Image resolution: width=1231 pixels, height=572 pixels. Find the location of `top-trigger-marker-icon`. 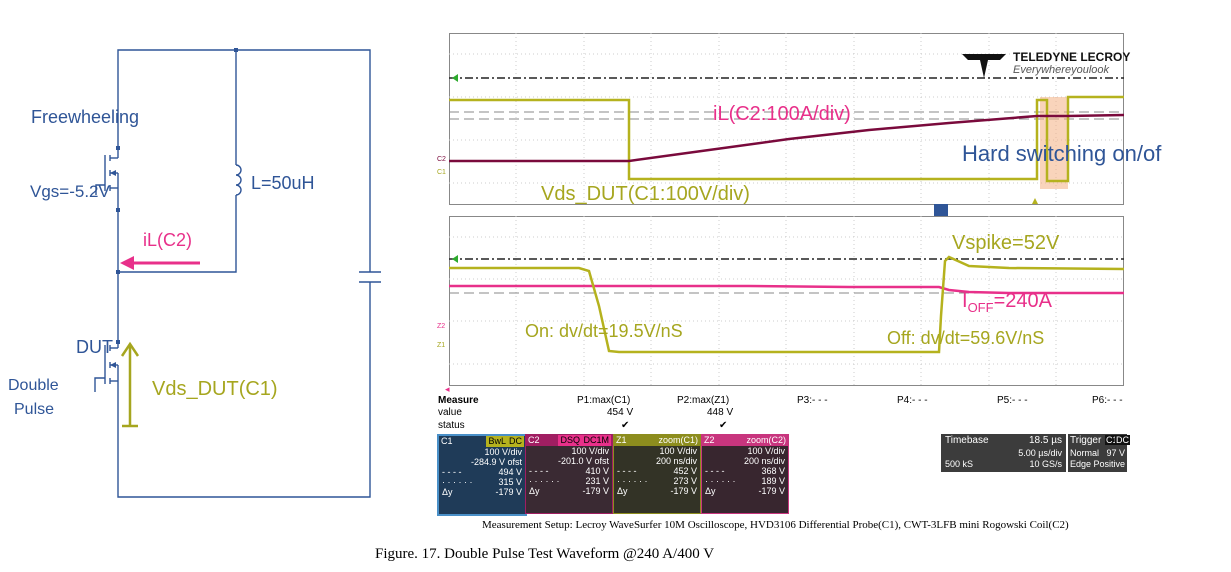

top-trigger-marker-icon is located at coordinates (455, 78).